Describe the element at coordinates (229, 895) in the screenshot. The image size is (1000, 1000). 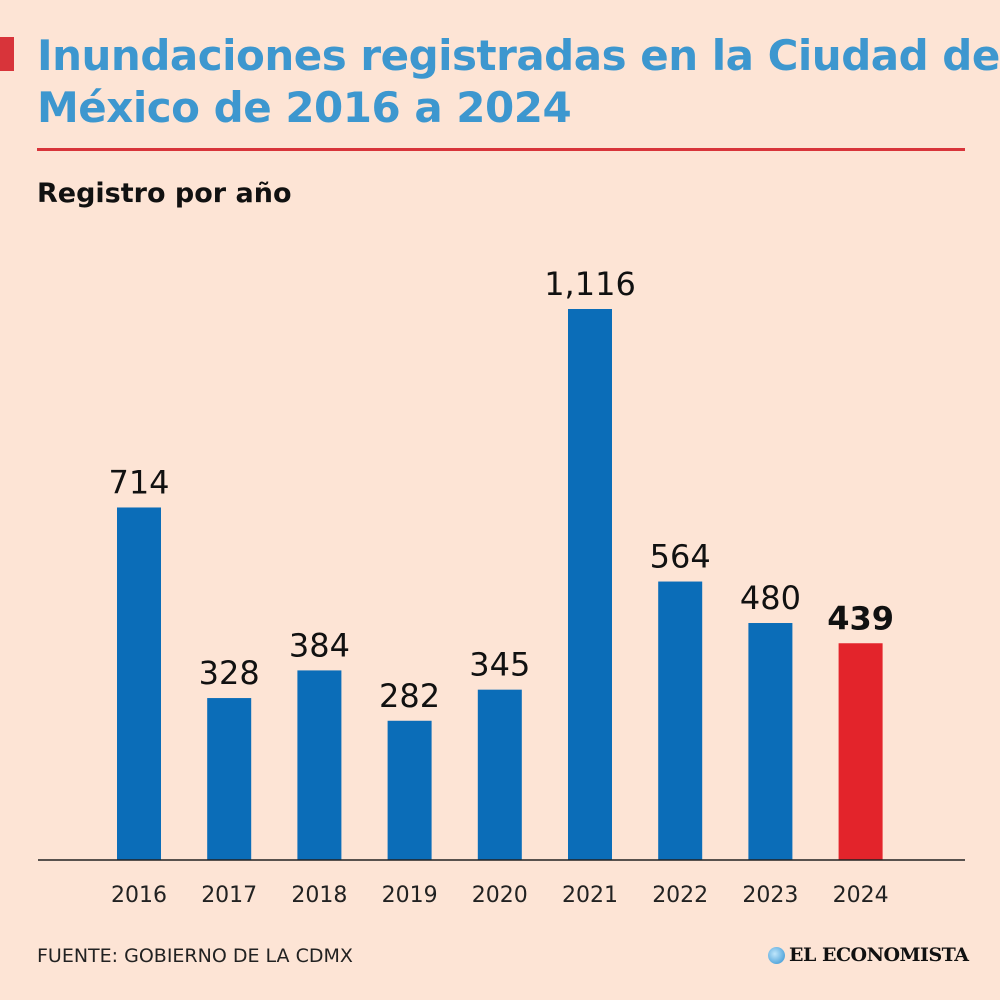
I see `x-tick-2017: 2017` at that location.